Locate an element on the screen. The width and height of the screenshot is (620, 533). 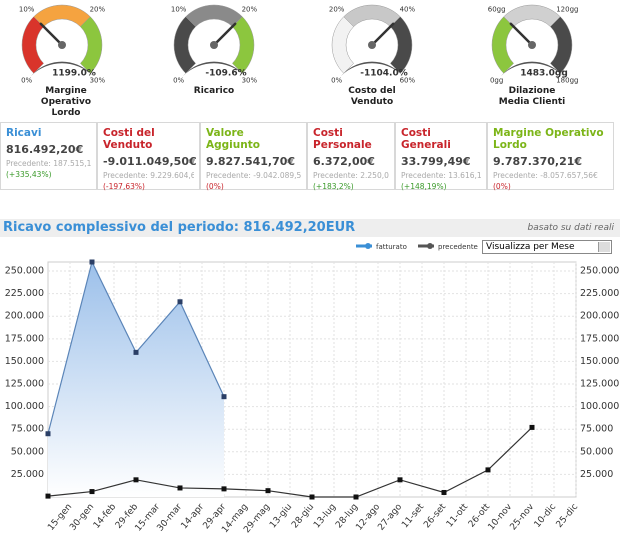
x-tick-label: 15-gen is located at coordinates (60, 517).